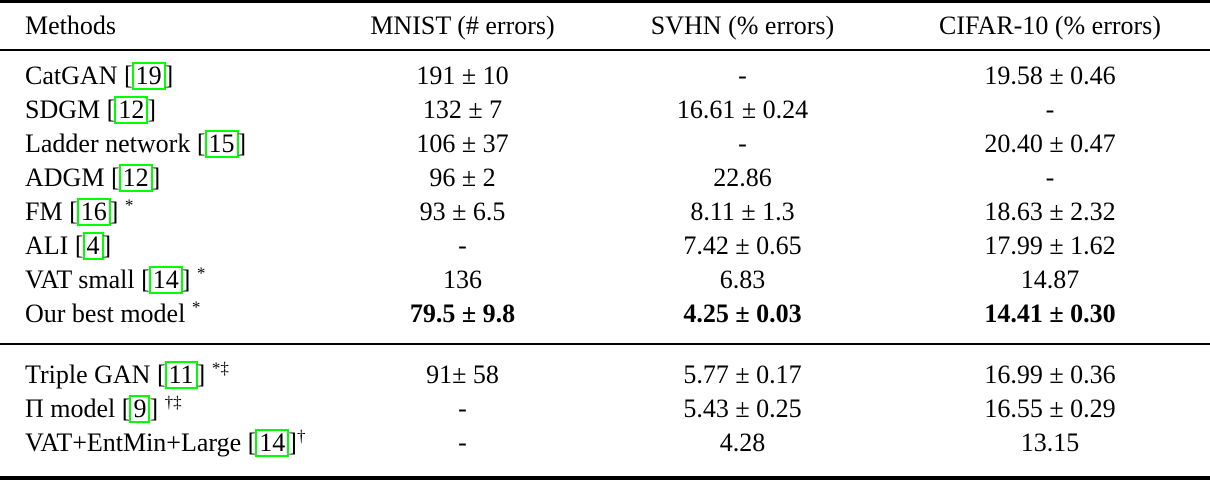 Image resolution: width=1210 pixels, height=484 pixels. I want to click on value-cell: 14.41 ± 0.30, so click(1050, 313).